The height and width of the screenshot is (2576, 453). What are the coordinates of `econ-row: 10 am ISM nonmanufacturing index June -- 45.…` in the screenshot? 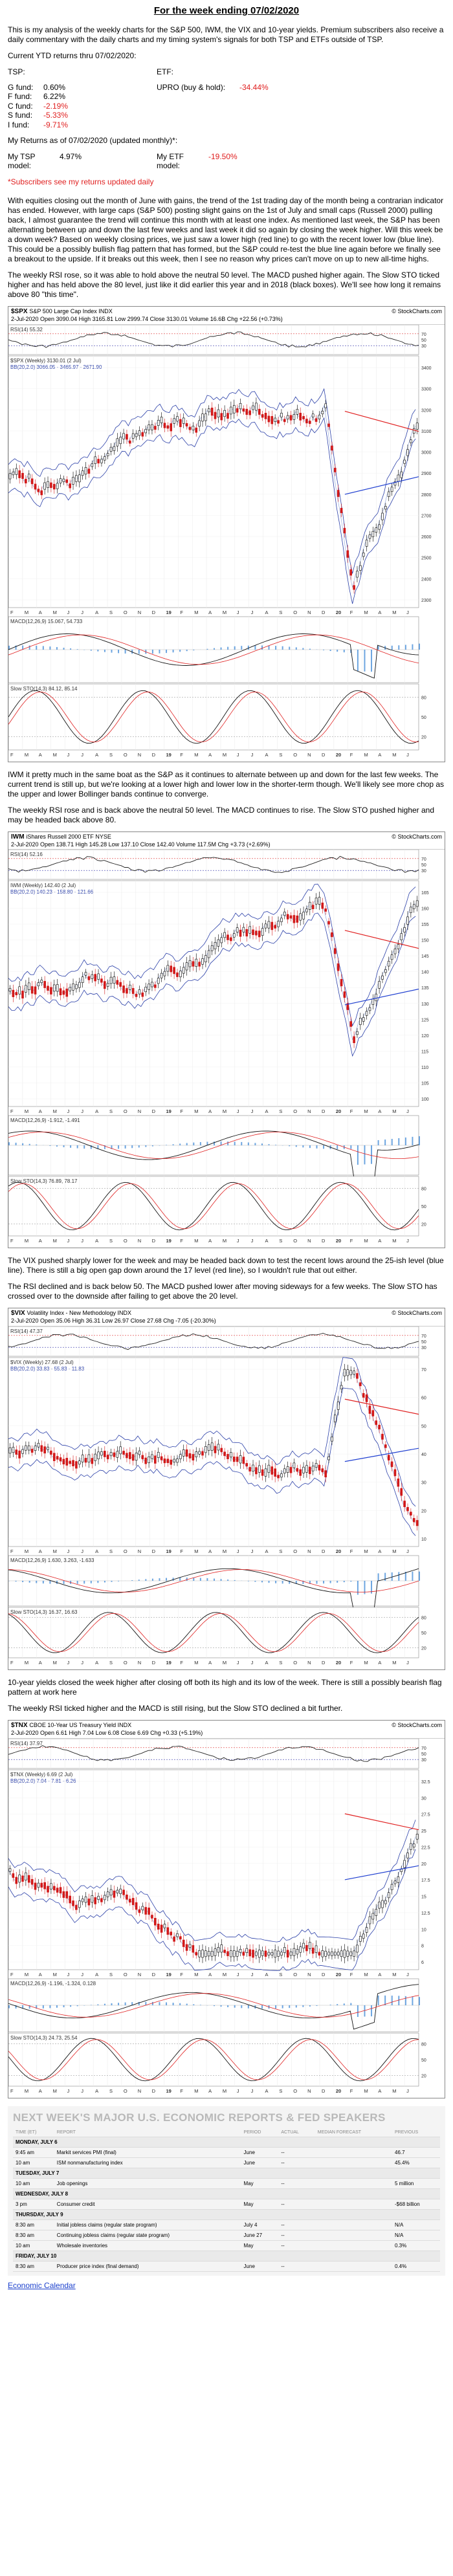 It's located at (226, 2162).